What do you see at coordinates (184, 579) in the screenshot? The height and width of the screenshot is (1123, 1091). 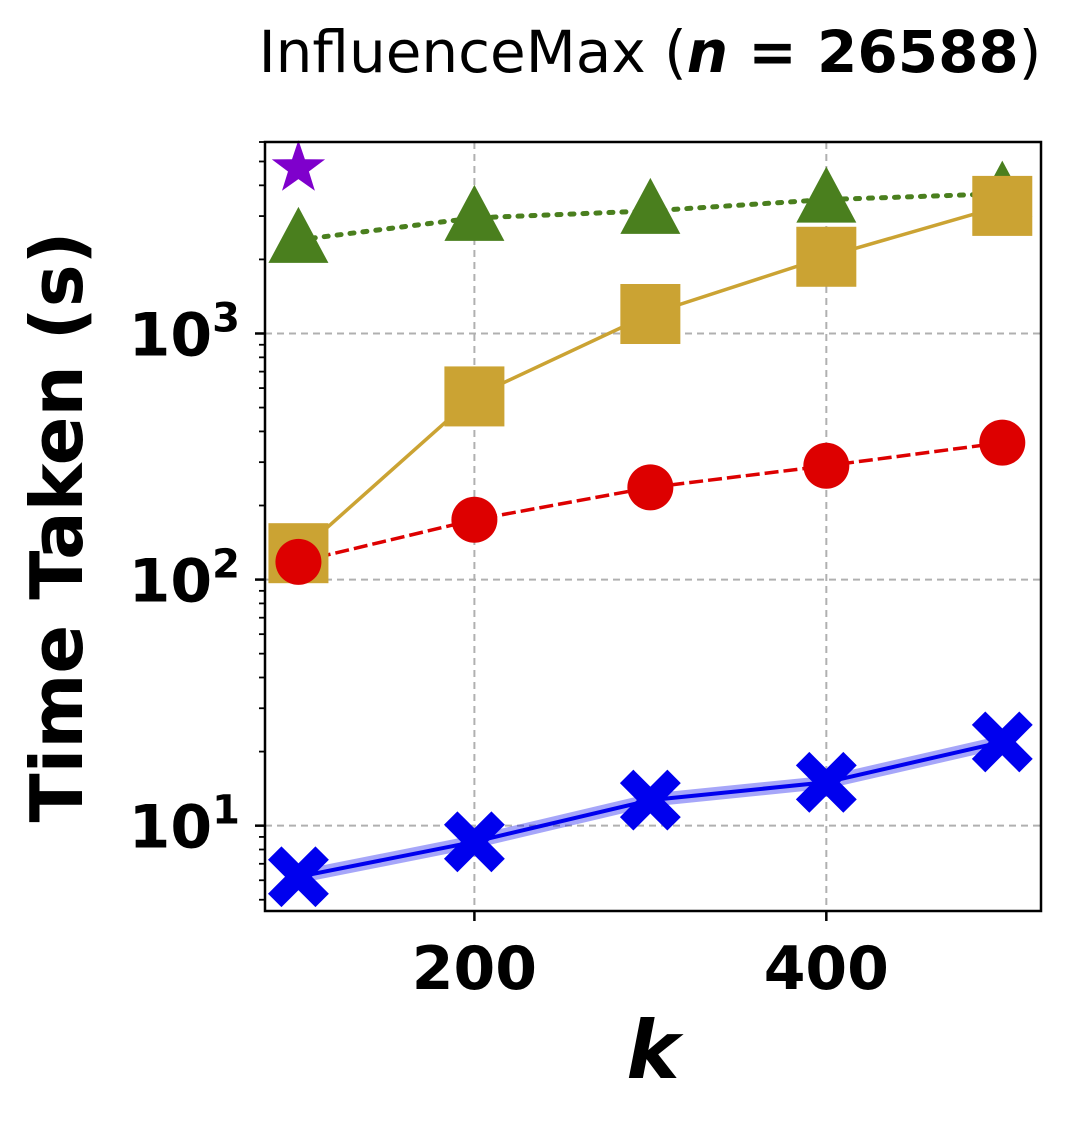 I see `y-tick-label: 10²` at bounding box center [184, 579].